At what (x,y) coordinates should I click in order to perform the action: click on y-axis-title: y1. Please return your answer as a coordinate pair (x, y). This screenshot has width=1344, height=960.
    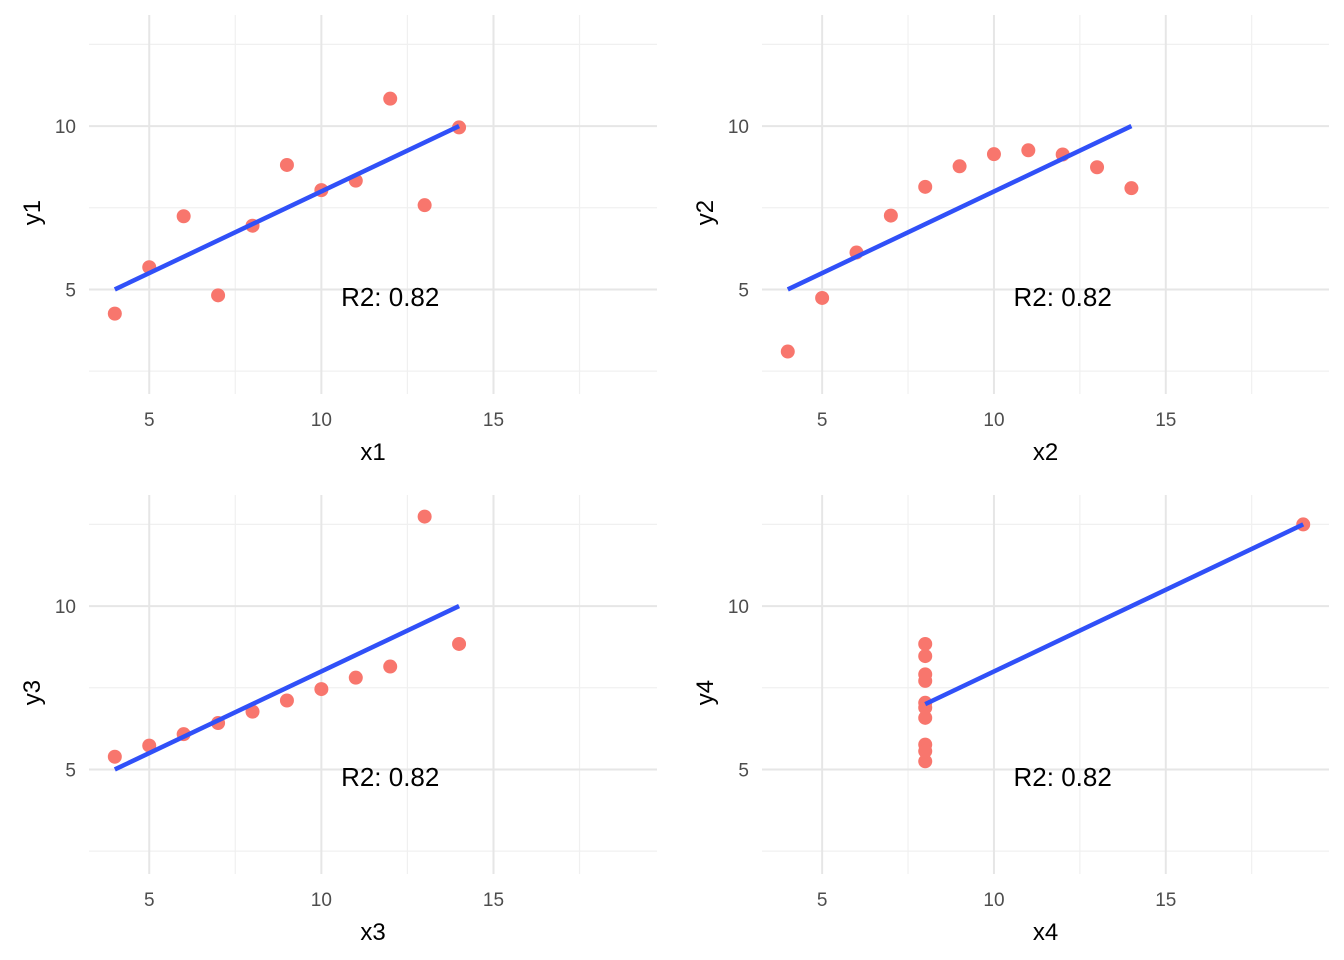
    Looking at the image, I should click on (32, 212).